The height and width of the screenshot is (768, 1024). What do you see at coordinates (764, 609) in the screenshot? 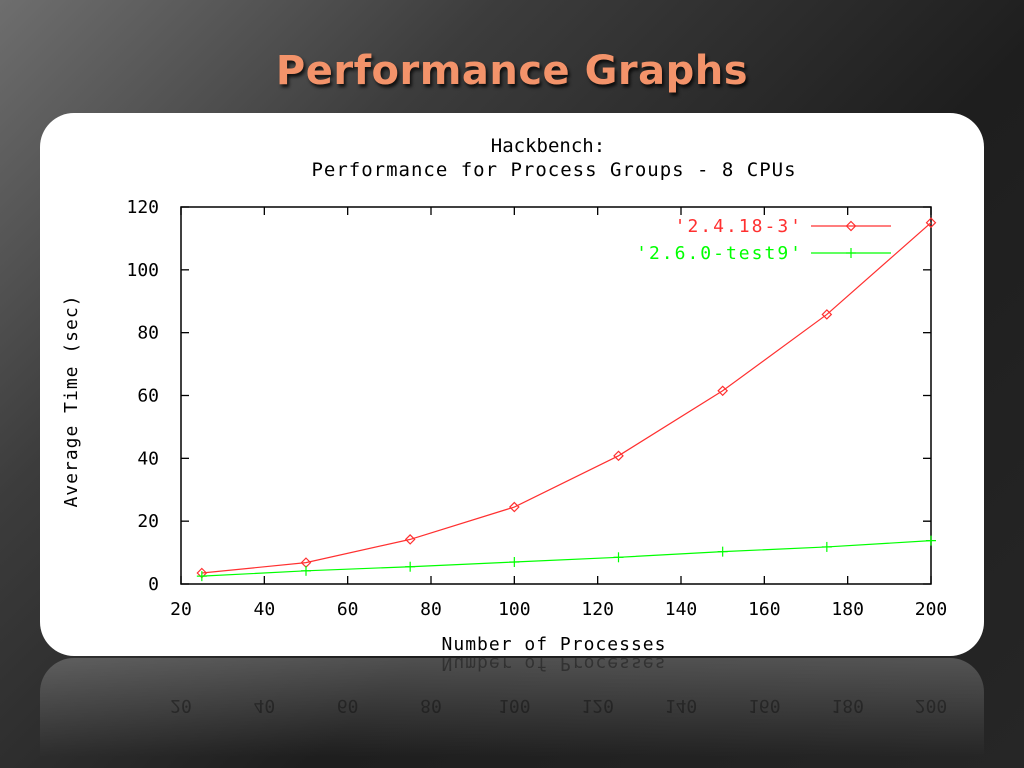
I see `x-tick-label: 160` at bounding box center [764, 609].